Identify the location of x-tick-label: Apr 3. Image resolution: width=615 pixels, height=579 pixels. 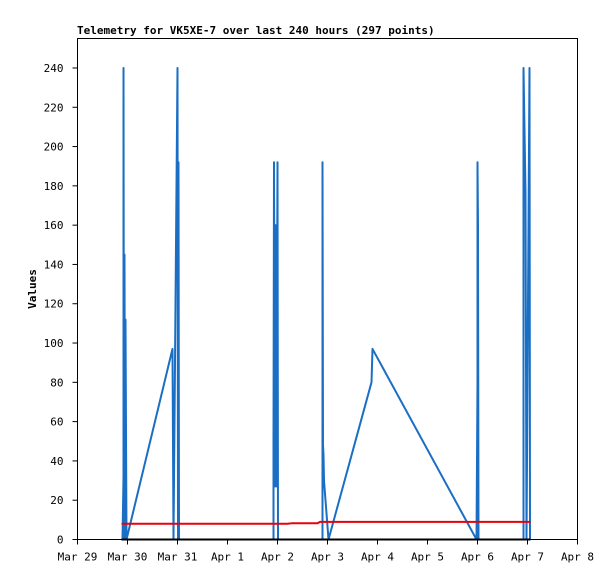
(327, 557).